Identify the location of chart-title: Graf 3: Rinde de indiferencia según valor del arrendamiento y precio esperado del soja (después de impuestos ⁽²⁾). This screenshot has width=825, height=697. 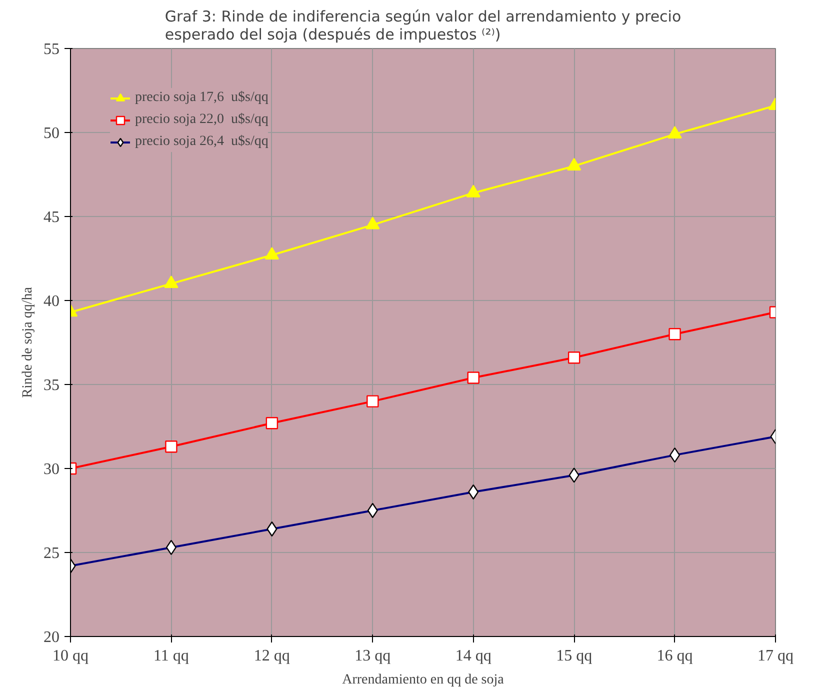
(423, 26).